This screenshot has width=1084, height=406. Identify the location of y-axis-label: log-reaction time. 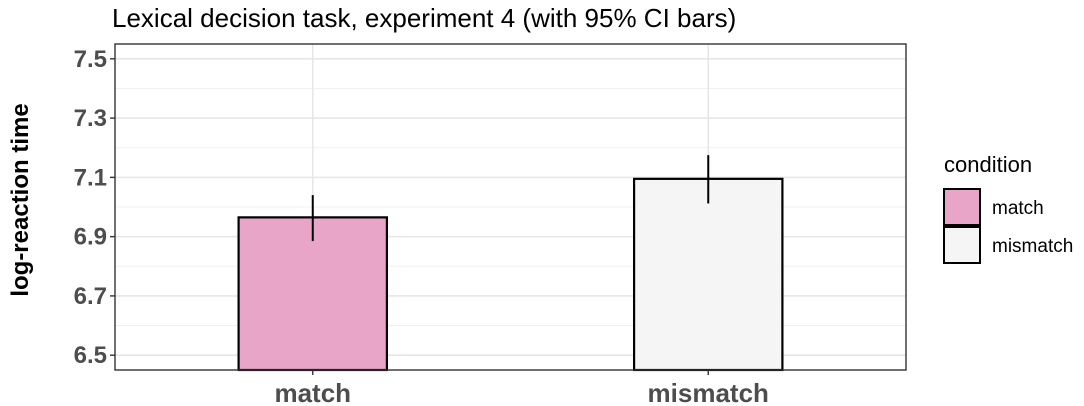
(20, 199).